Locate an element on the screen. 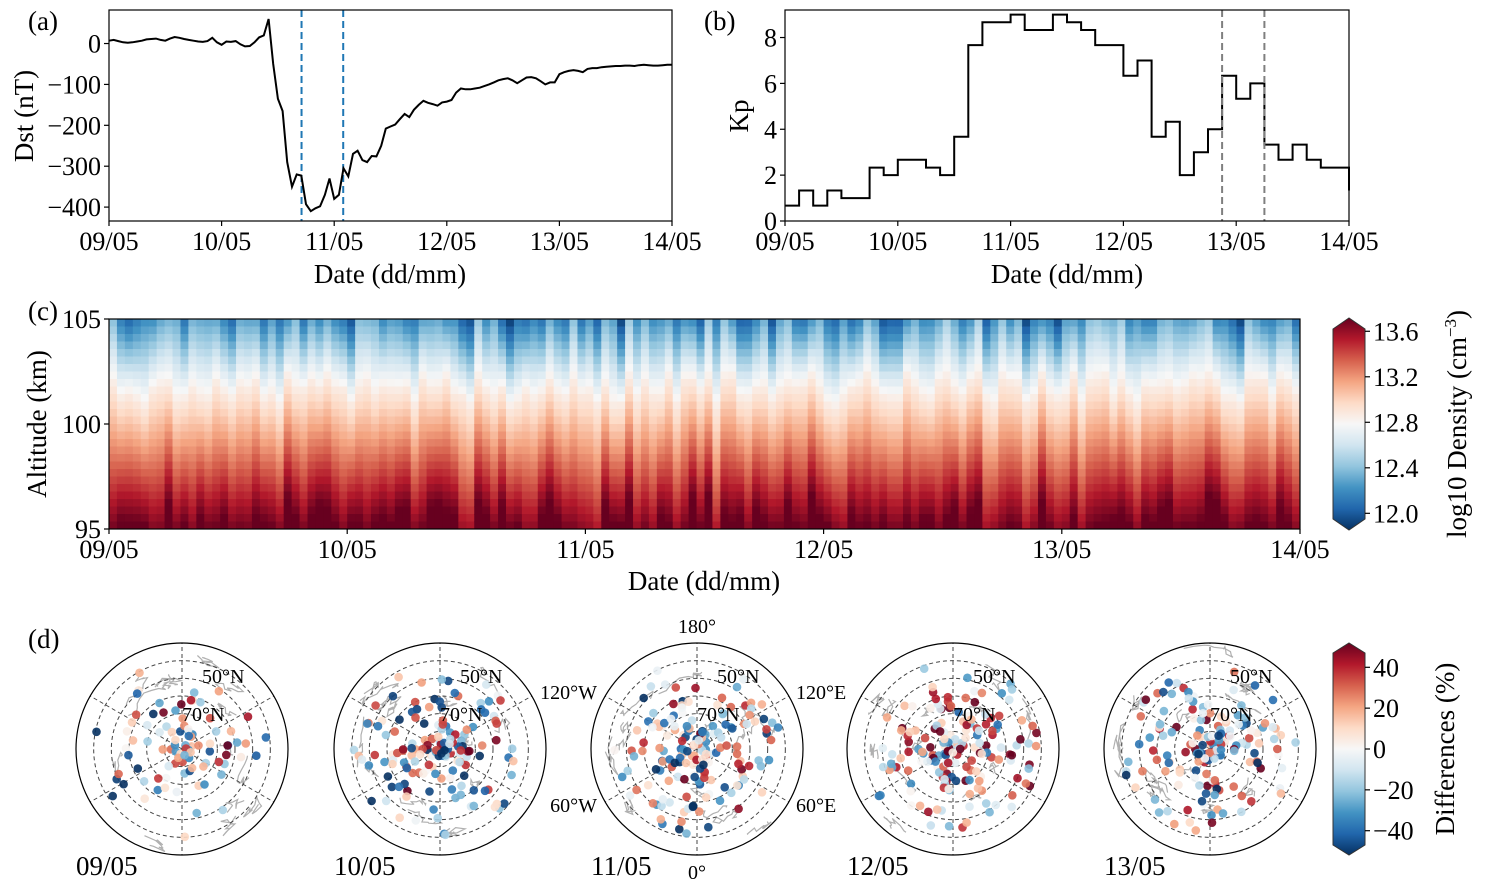 This screenshot has height=893, width=1485. meridian-line is located at coordinates (394, 775).